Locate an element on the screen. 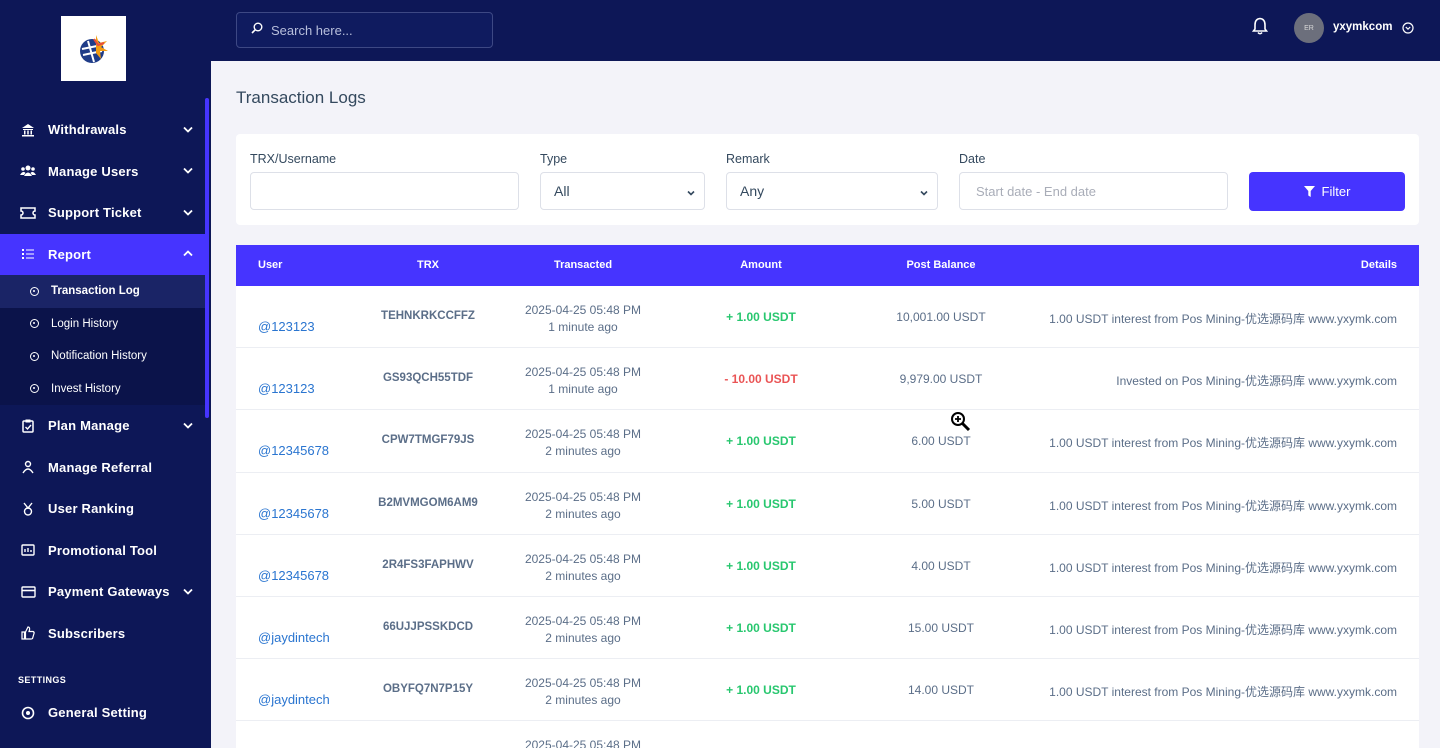 The width and height of the screenshot is (1440, 748). sidebar-subitem-login-history: Login History is located at coordinates (102, 324).